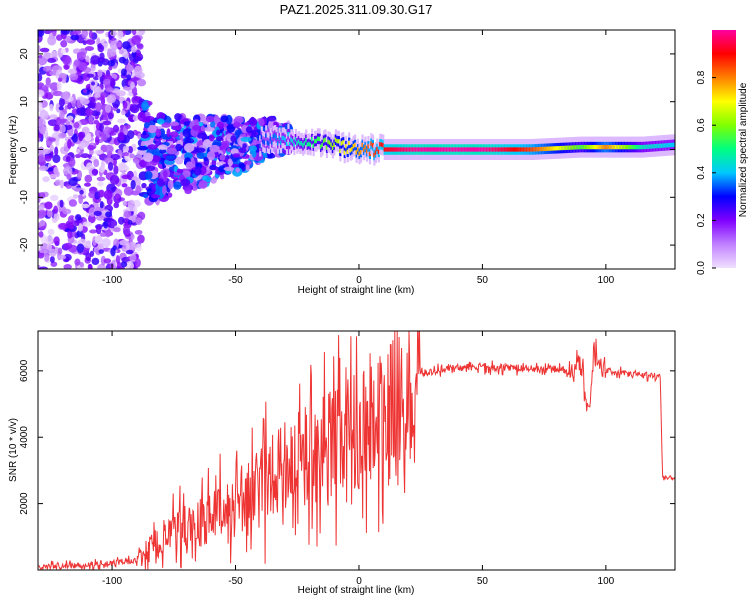 The image size is (750, 600). Describe the element at coordinates (24, 197) in the screenshot. I see `y-tick-label: -10` at that location.